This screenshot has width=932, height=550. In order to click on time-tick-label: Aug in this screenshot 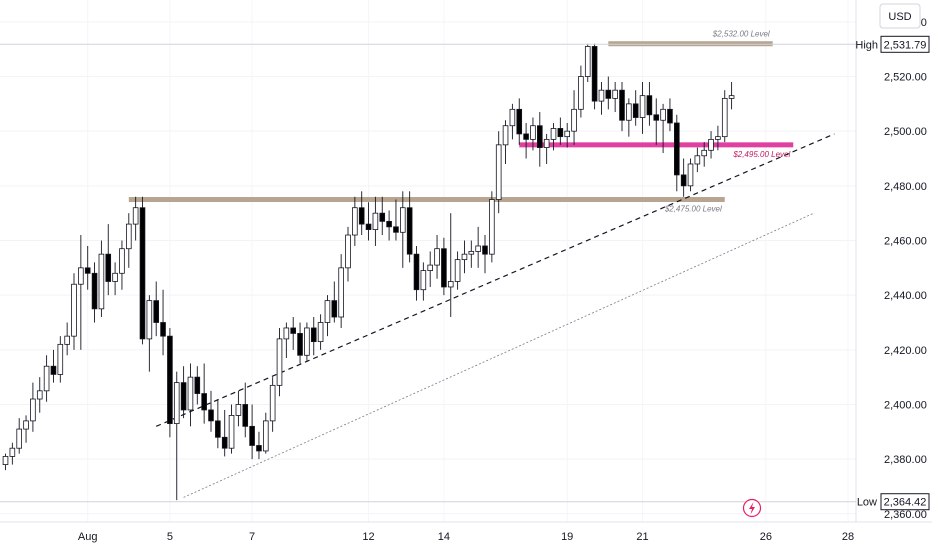, I will do `click(88, 537)`.